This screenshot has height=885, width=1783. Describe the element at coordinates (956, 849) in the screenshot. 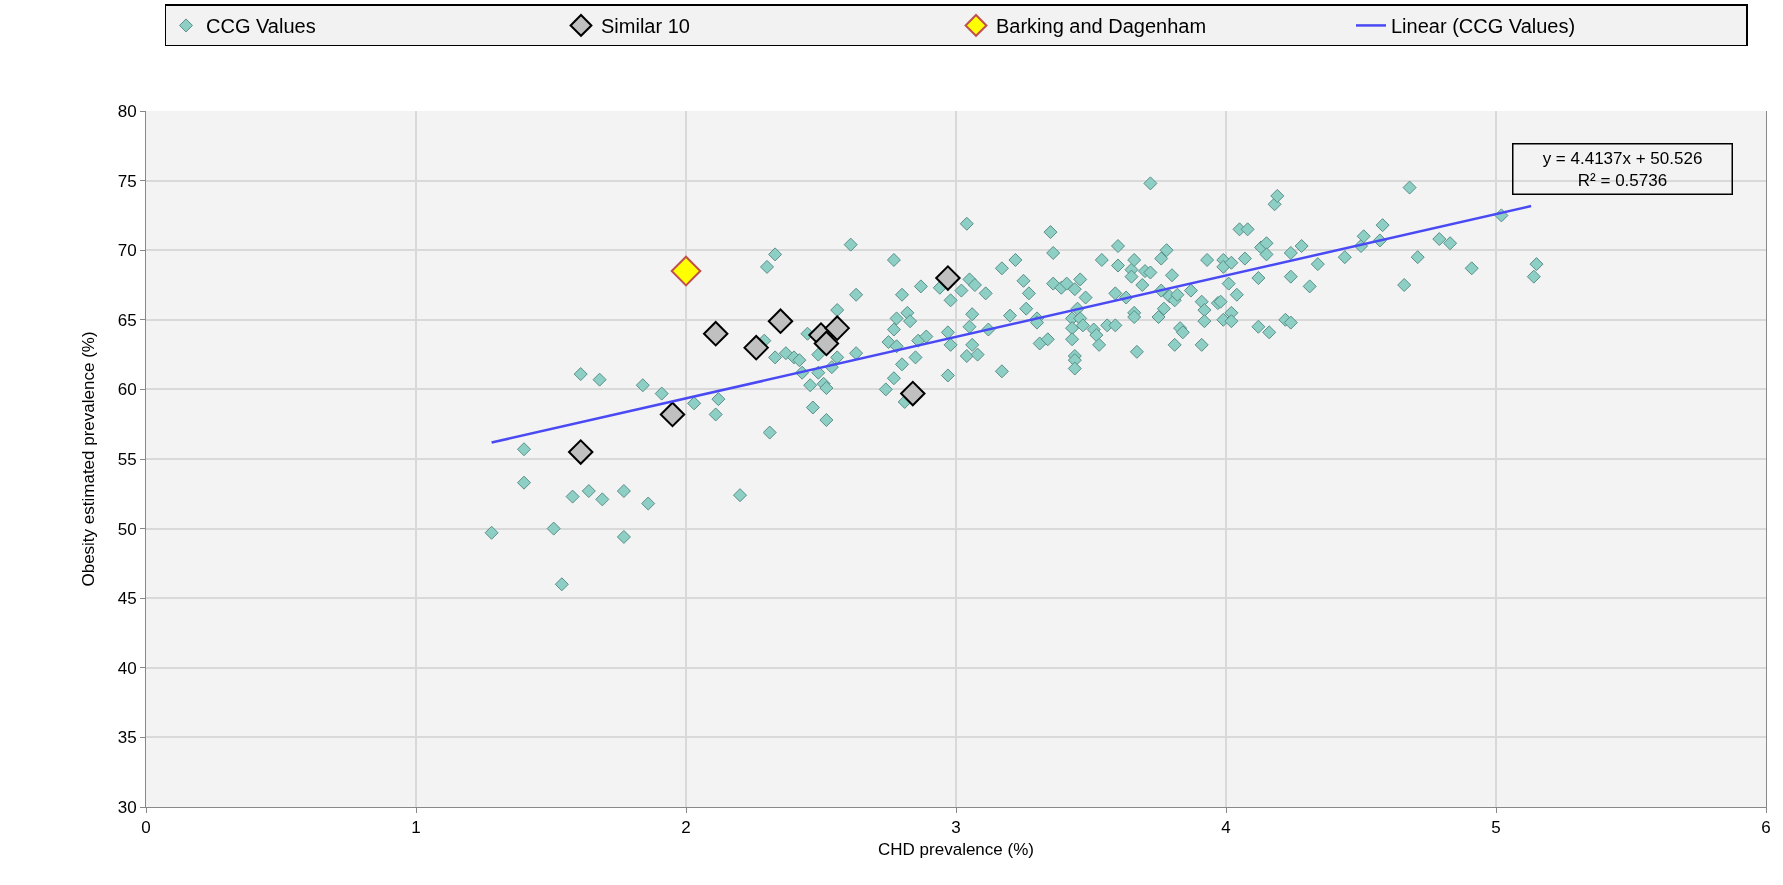

I see `x-axis-title: CHD prevalence (%)` at that location.